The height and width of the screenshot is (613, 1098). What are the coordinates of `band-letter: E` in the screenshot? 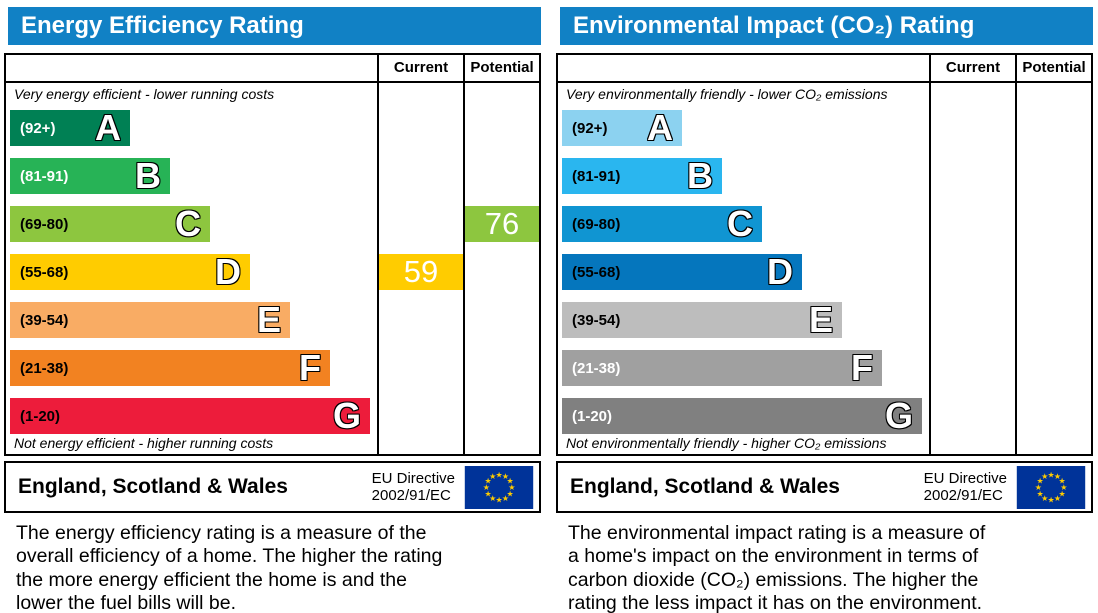 It's located at (268, 319).